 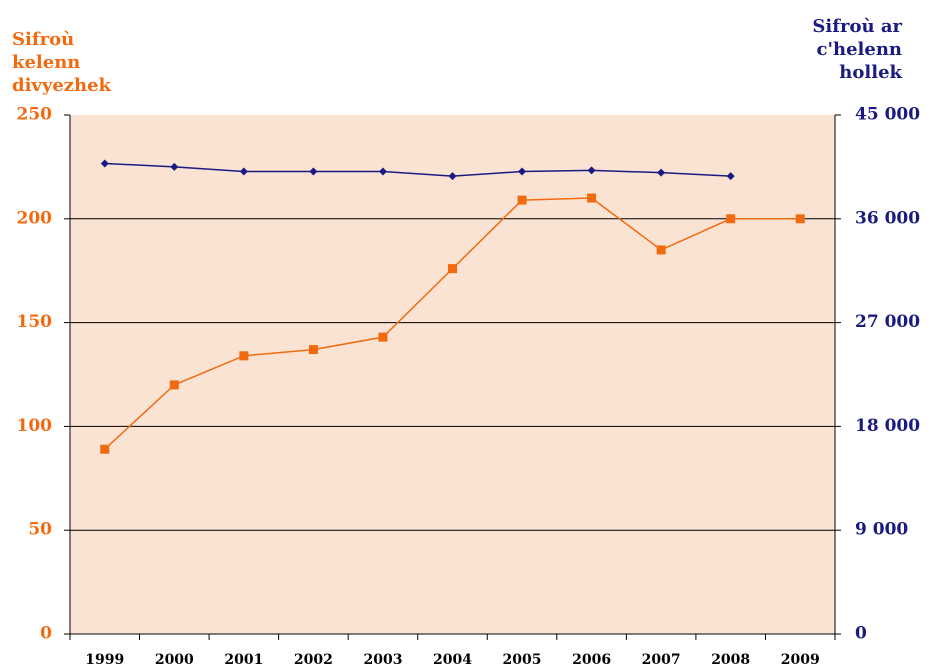 What do you see at coordinates (382, 659) in the screenshot?
I see `x-tick-label: 2003` at bounding box center [382, 659].